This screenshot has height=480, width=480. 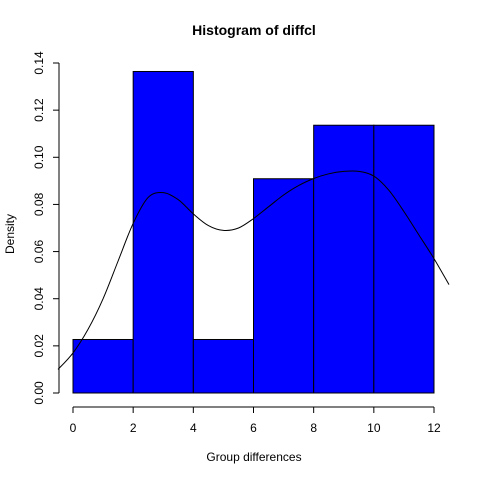 What do you see at coordinates (39, 346) in the screenshot?
I see `y-tick-label: 0.02` at bounding box center [39, 346].